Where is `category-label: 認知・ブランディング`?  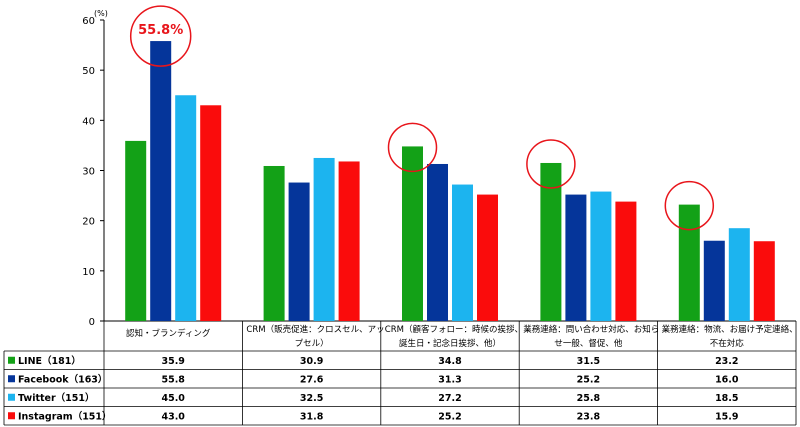
category-label: 認知・ブランディング is located at coordinates (168, 333).